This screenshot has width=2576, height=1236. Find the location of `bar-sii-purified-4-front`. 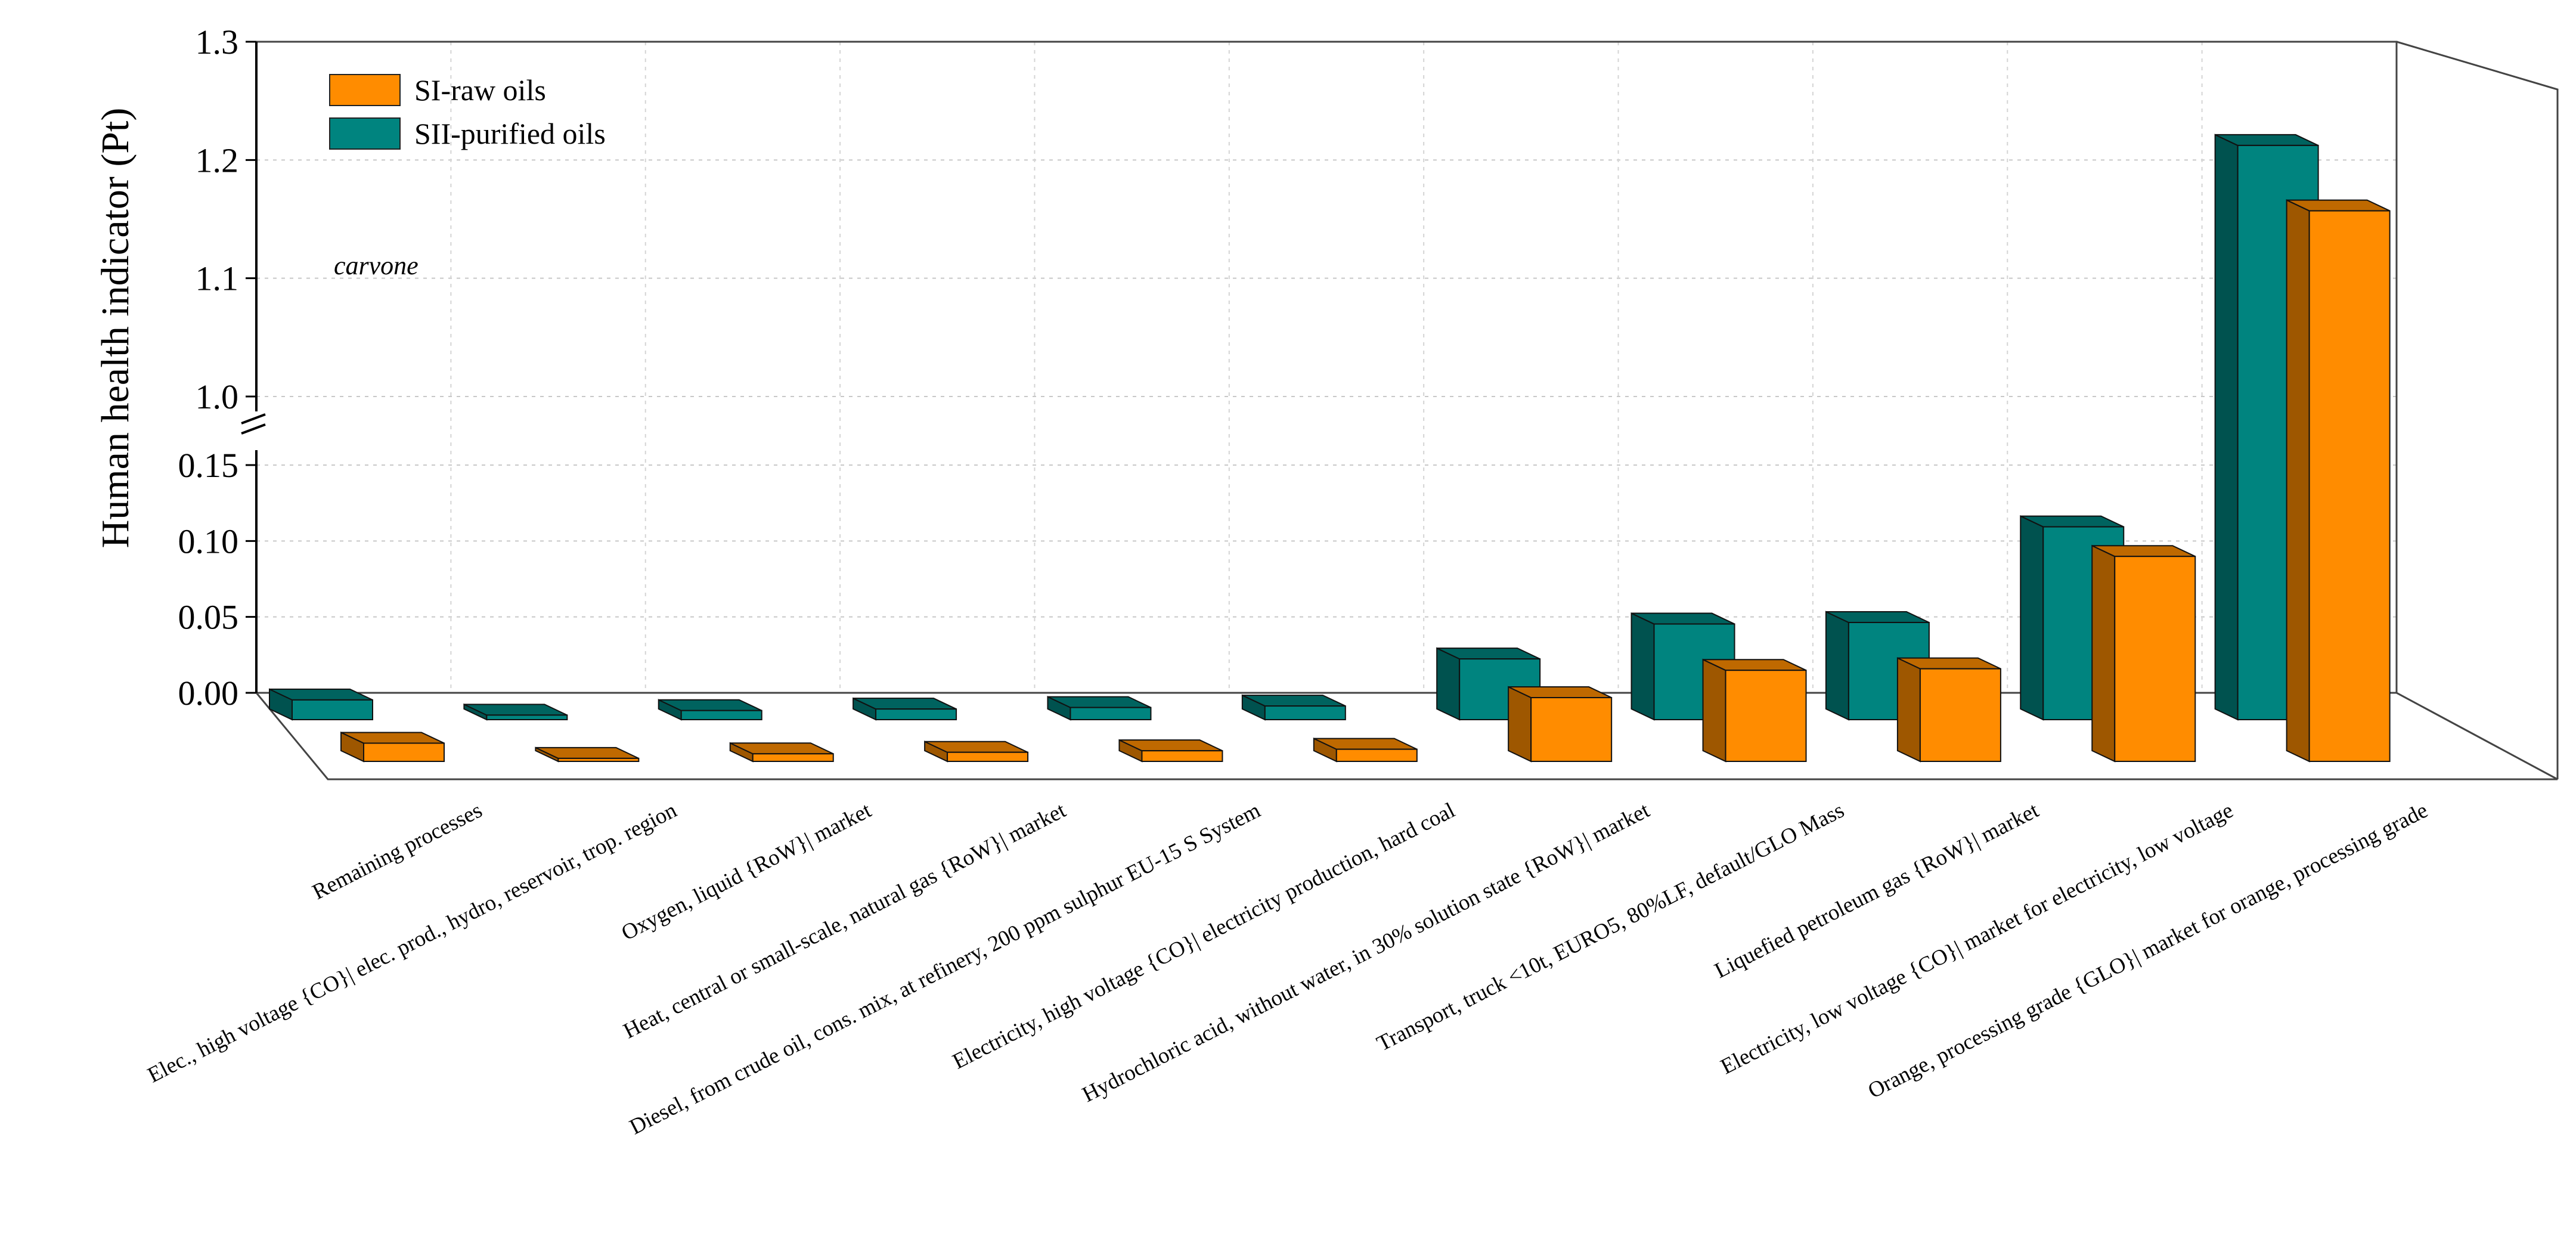

bar-sii-purified-4-front is located at coordinates (1111, 714).